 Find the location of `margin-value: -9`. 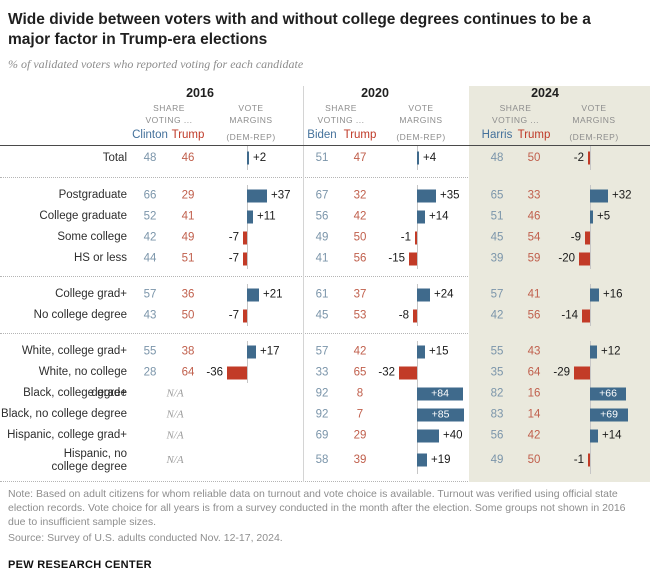

margin-value: -9 is located at coordinates (575, 237).